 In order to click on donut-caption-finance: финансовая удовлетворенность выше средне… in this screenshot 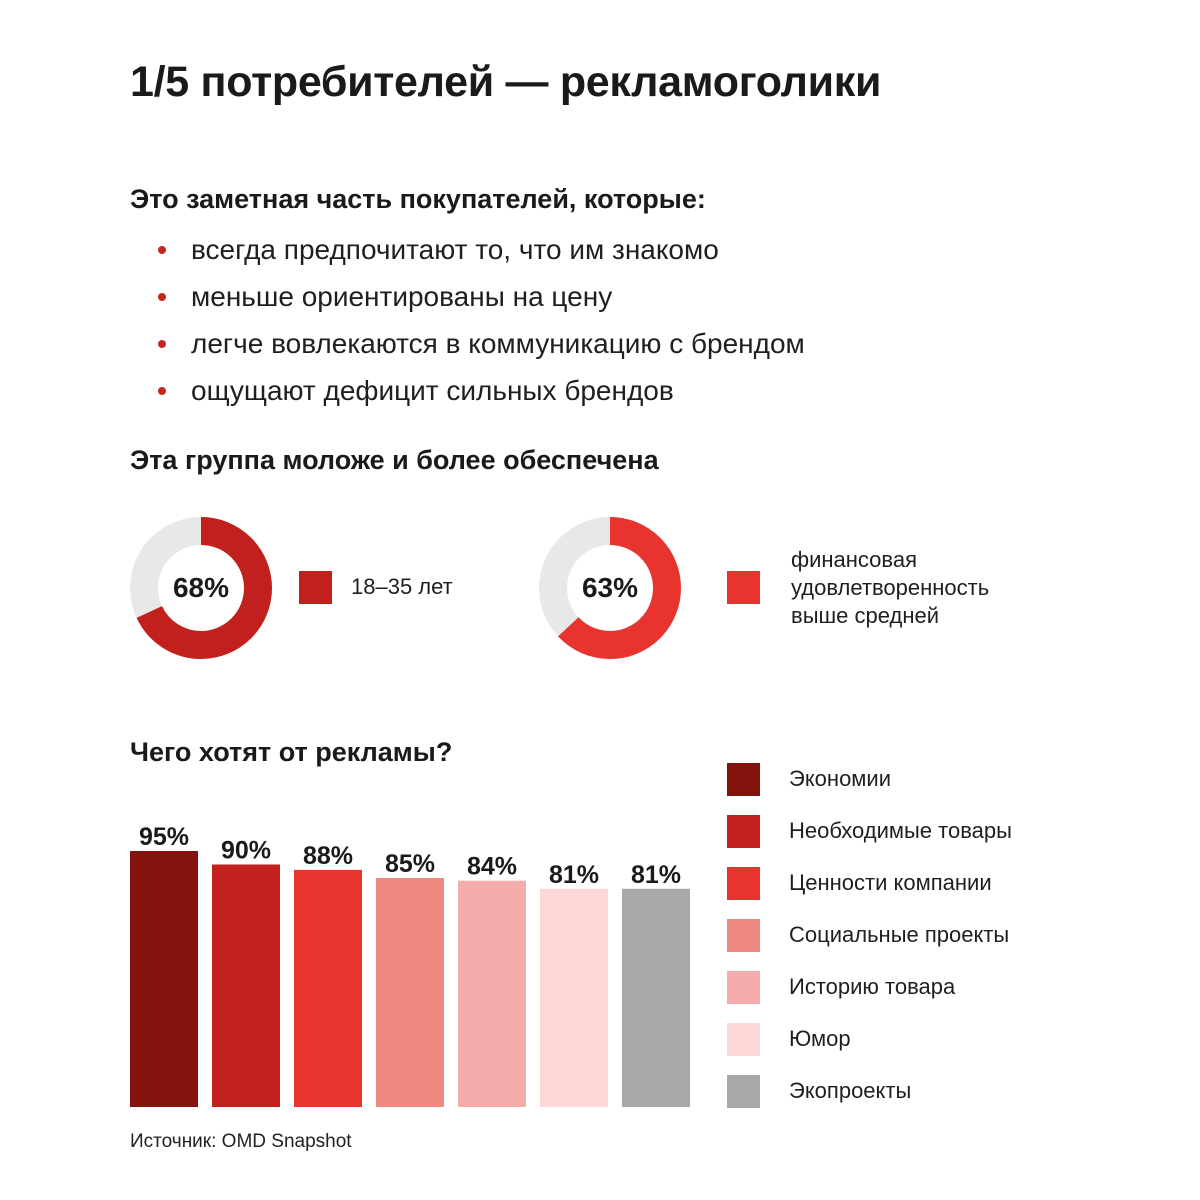, I will do `click(890, 588)`.